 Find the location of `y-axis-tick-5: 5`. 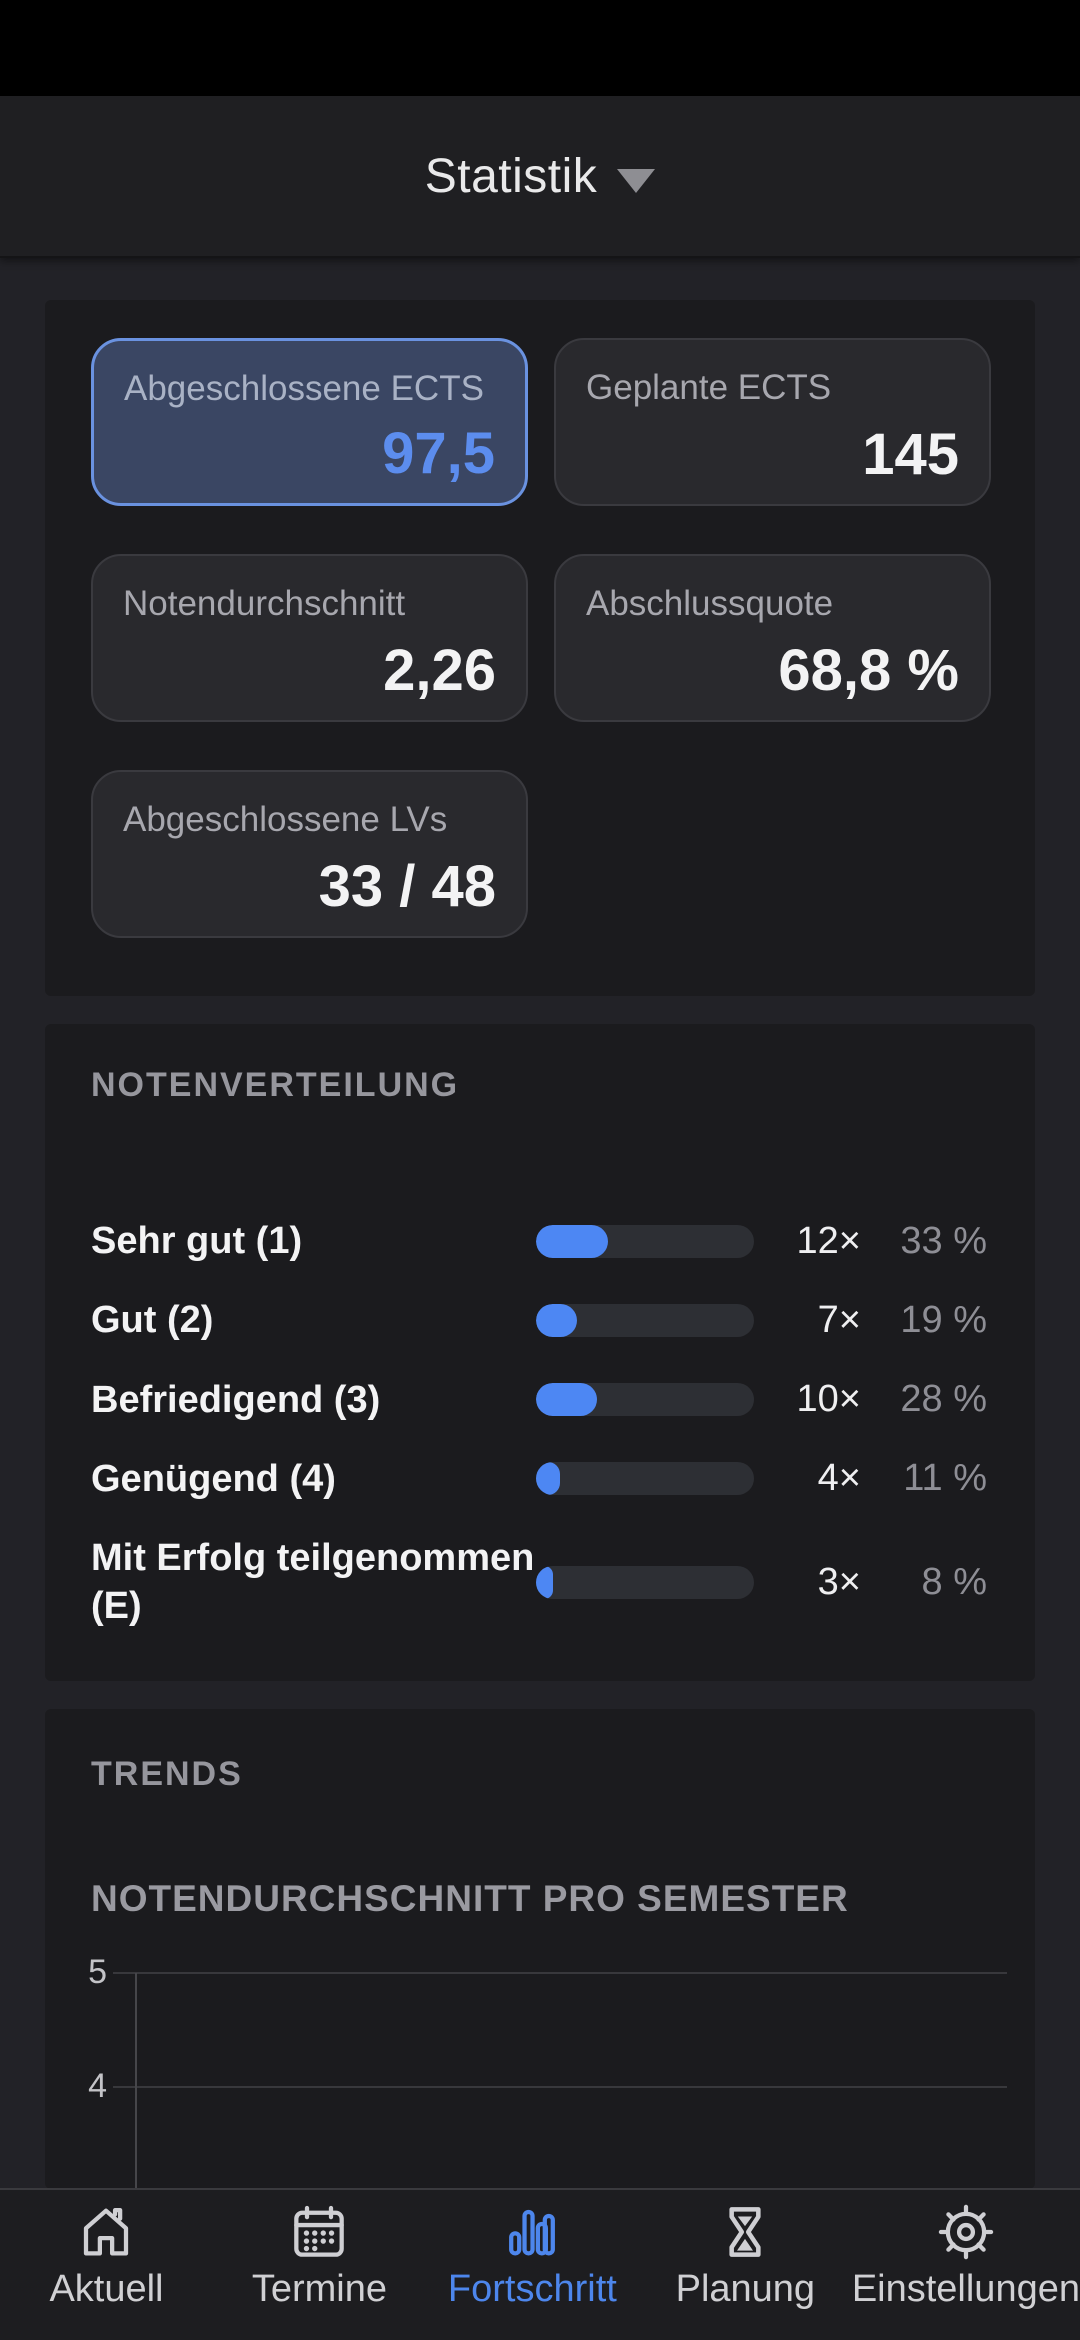

y-axis-tick-5: 5 is located at coordinates (97, 1971).